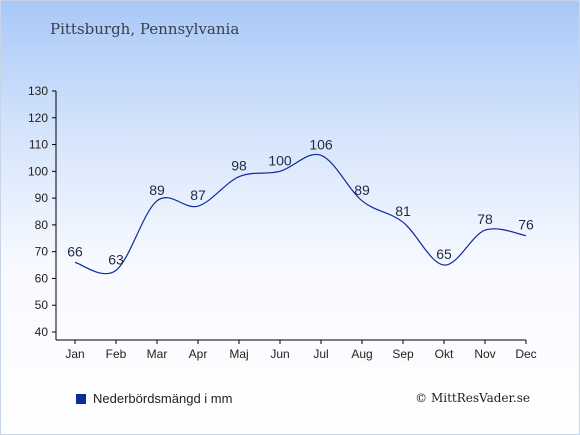  What do you see at coordinates (403, 354) in the screenshot?
I see `x-tick-label: Sep` at bounding box center [403, 354].